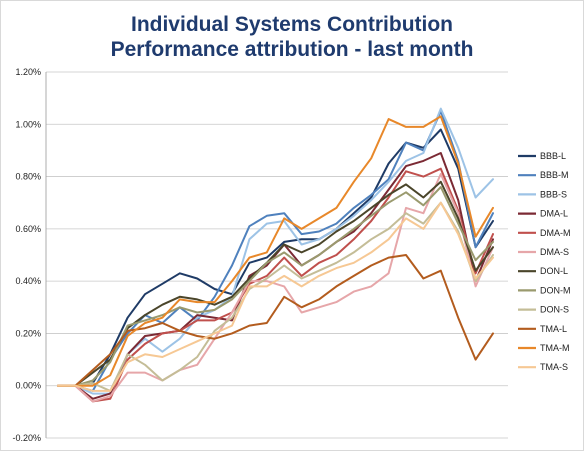 The image size is (584, 451). Describe the element at coordinates (554, 214) in the screenshot. I see `legend-label-dma-l: DMA-L` at that location.